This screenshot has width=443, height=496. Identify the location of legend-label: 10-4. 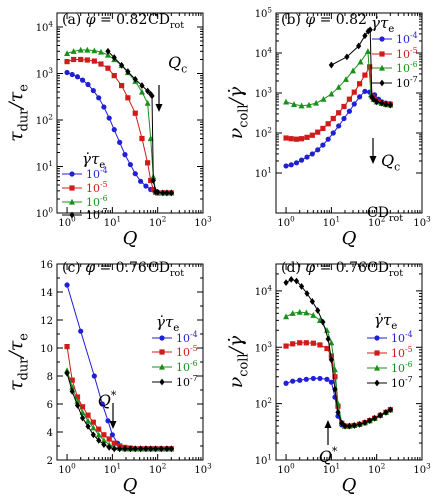
(97, 173).